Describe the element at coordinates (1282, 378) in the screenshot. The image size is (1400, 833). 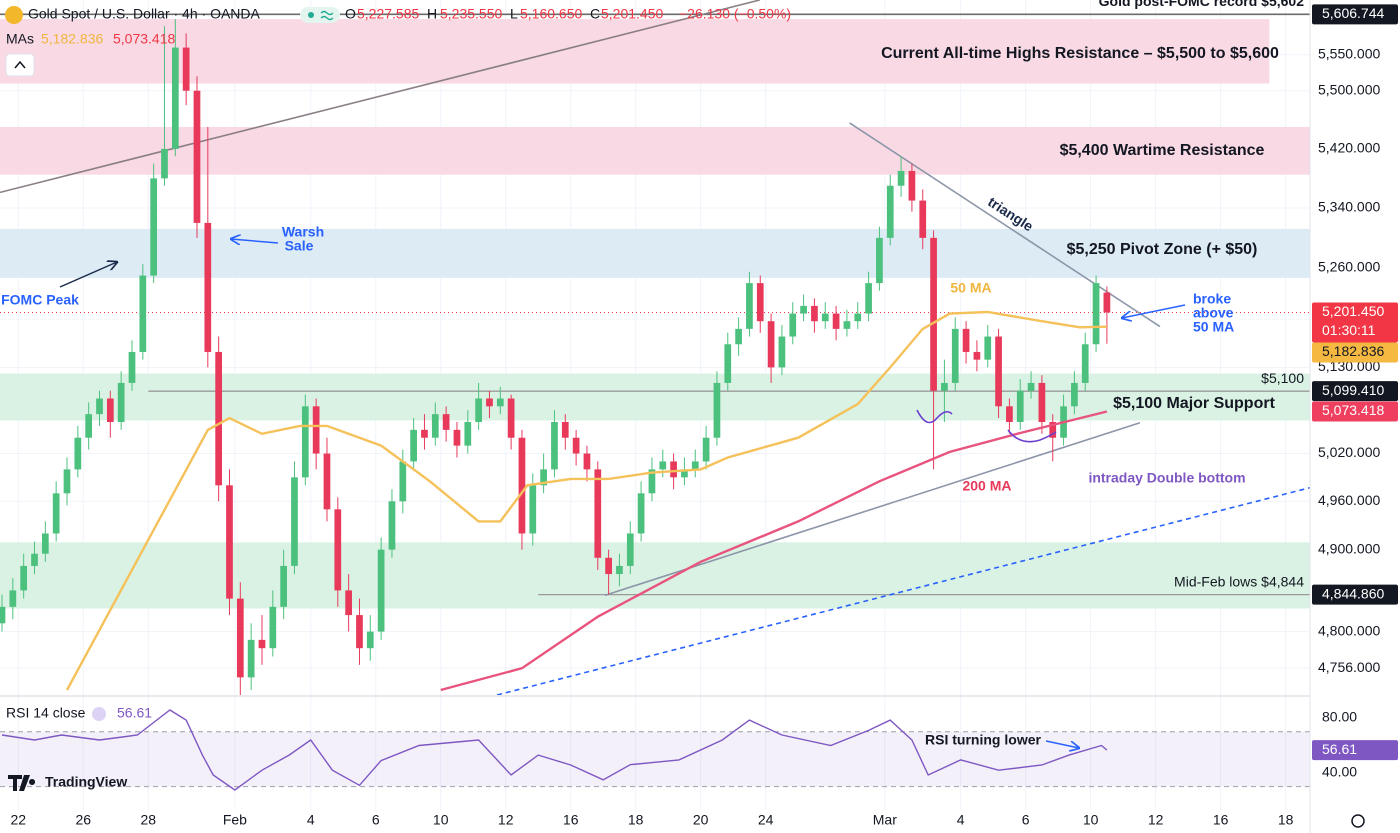
I see `level-label: $5,100` at that location.